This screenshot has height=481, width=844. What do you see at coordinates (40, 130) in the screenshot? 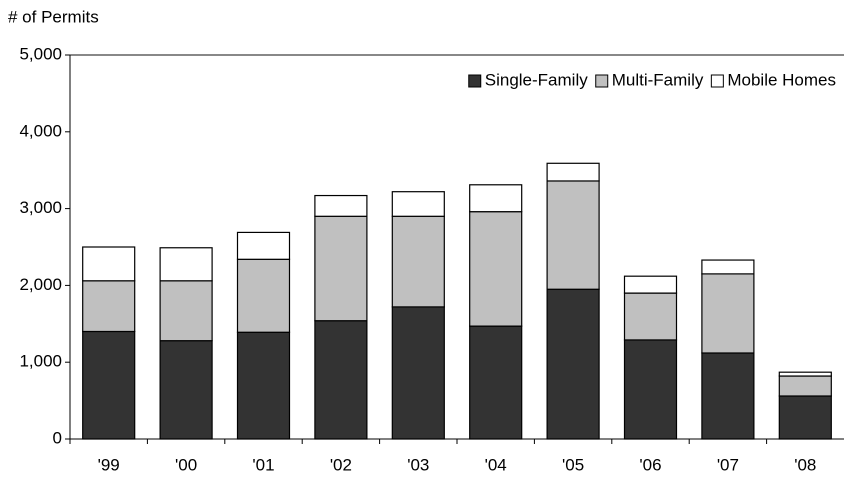
I see `y-tick-label: 4,000` at bounding box center [40, 130].